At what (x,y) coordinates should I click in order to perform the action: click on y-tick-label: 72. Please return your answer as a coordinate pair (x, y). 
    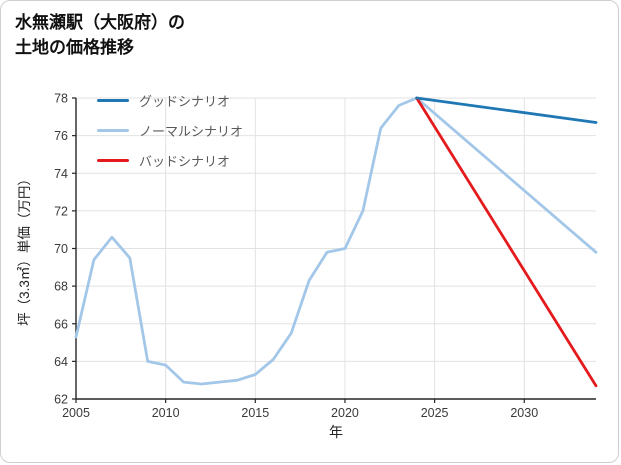
    Looking at the image, I should click on (61, 211).